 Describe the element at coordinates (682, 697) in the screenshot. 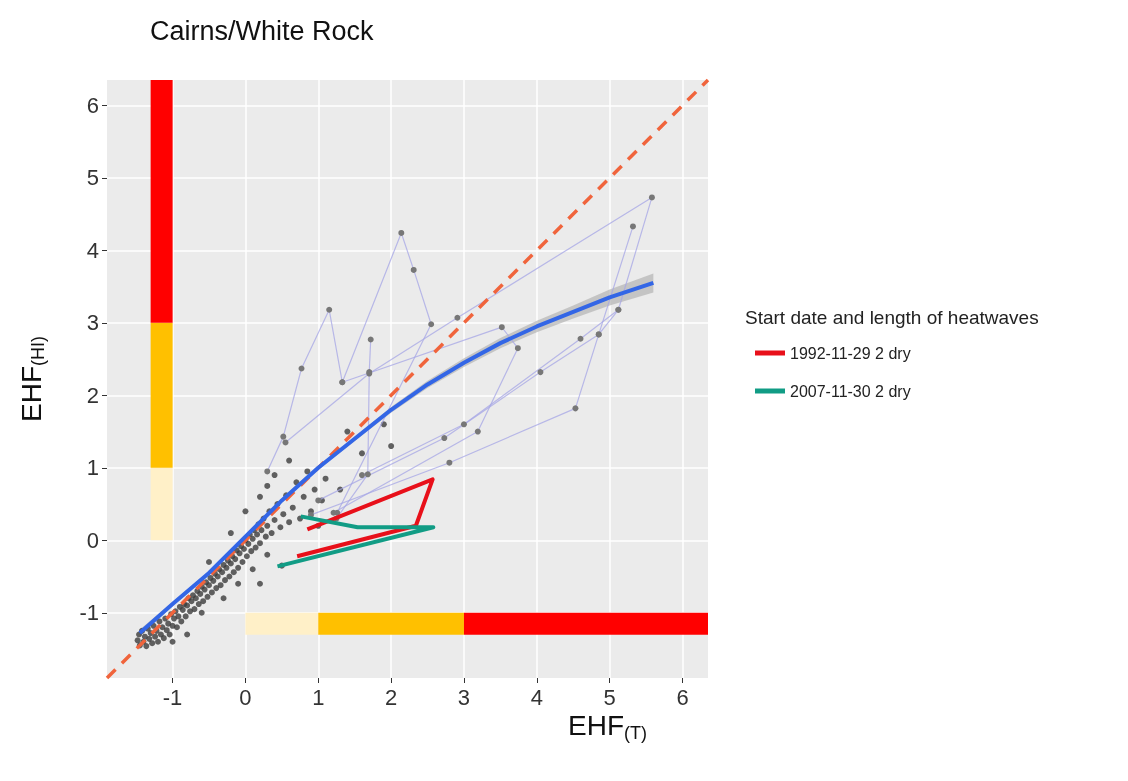

I see `x-tick-label: 6` at that location.